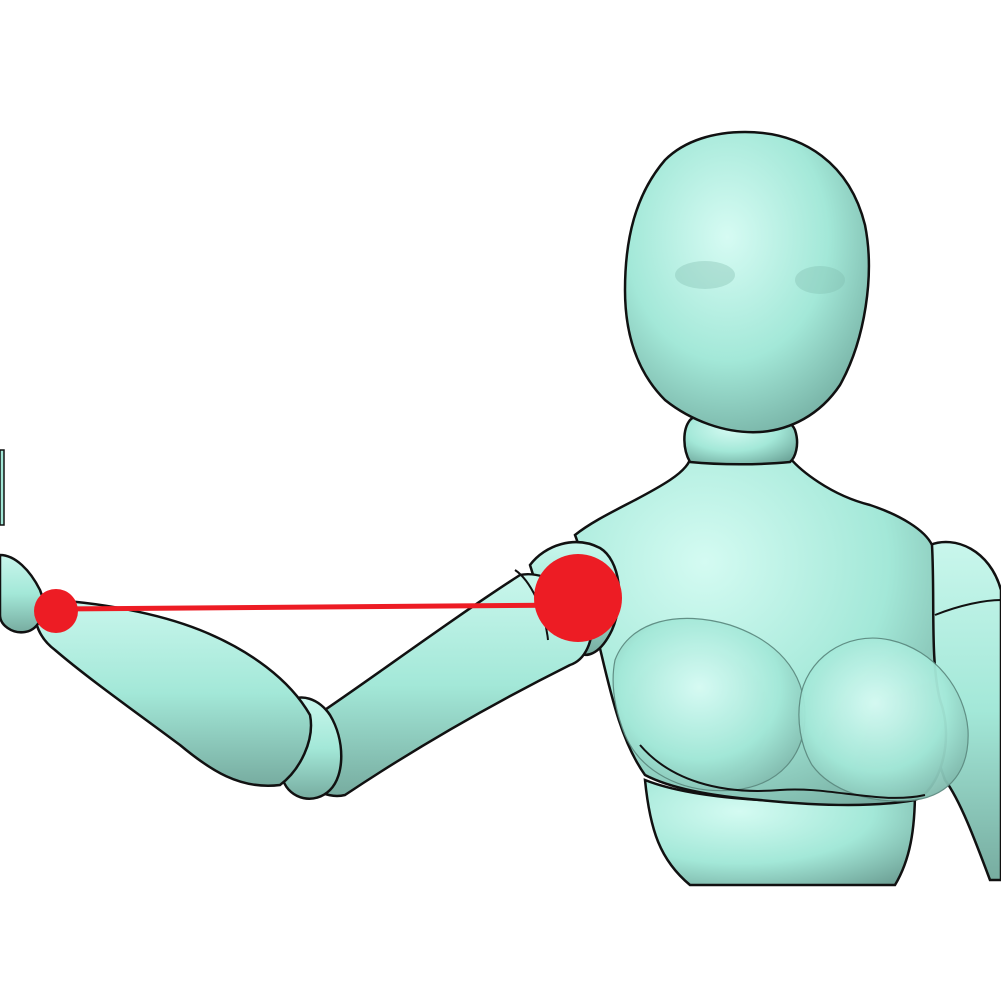  What do you see at coordinates (747, 282) in the screenshot?
I see `head` at bounding box center [747, 282].